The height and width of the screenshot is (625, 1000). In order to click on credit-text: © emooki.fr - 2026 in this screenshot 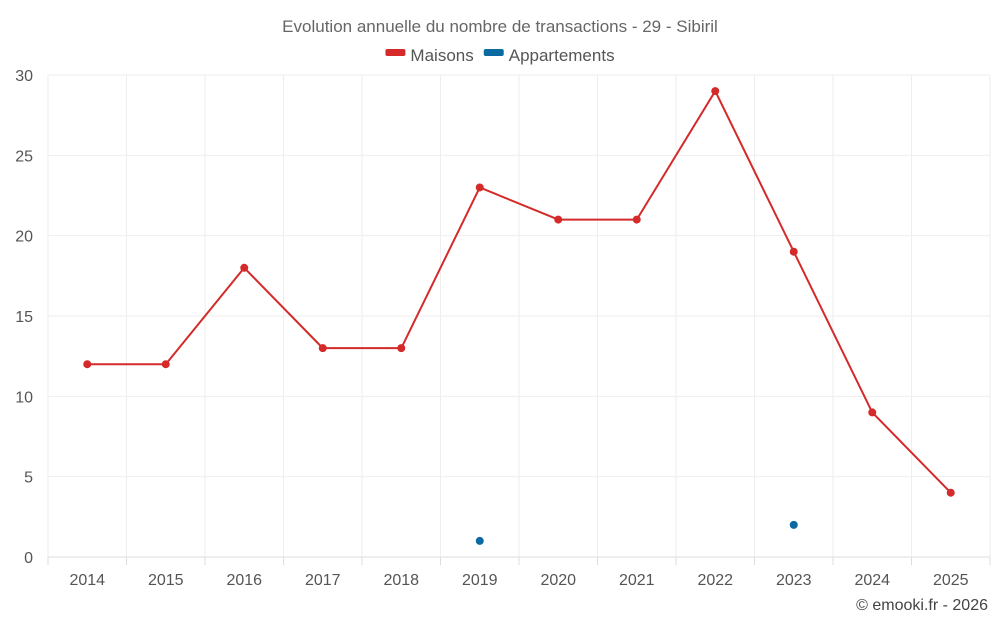, I will do `click(922, 605)`.